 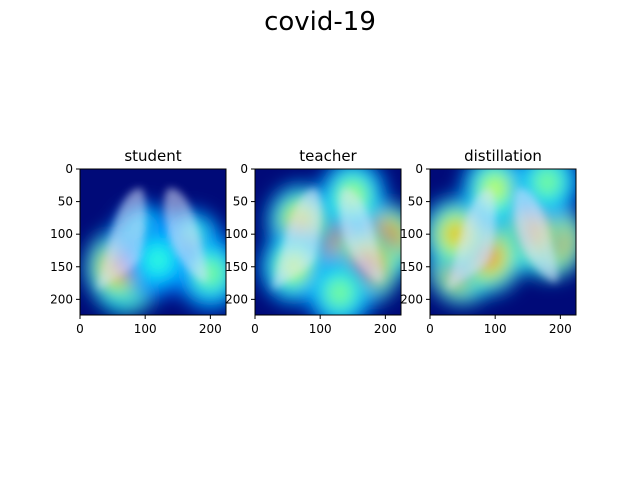 I want to click on heatmap-panel-teacher: teacher 0 100 200 0 50 100 150 200, so click(x=313, y=241).